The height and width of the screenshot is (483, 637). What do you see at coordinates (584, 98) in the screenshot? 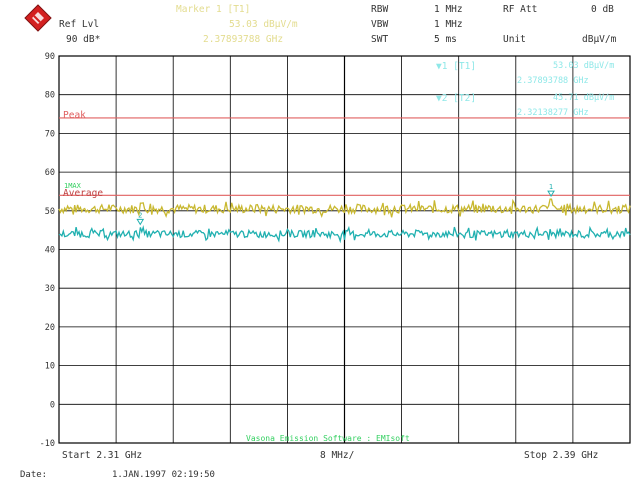
I see `marker2-value: 45.71 dBµV/m` at bounding box center [584, 98].